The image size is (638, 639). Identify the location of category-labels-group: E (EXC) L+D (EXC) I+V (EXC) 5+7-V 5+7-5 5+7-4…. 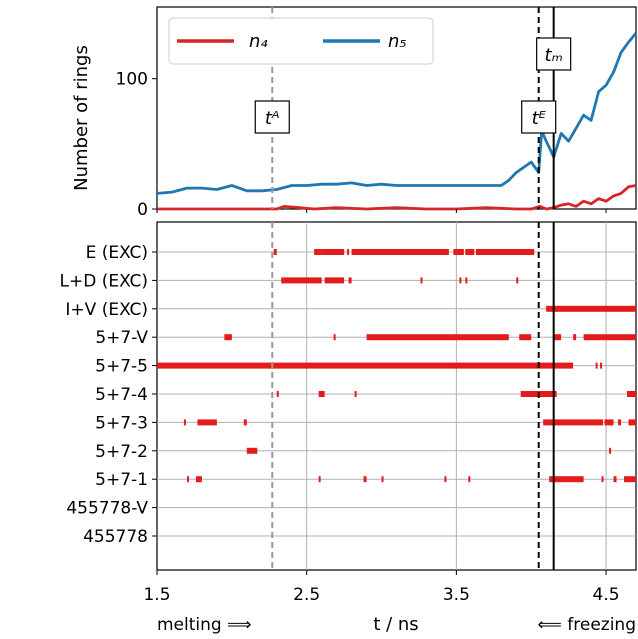
(108, 395).